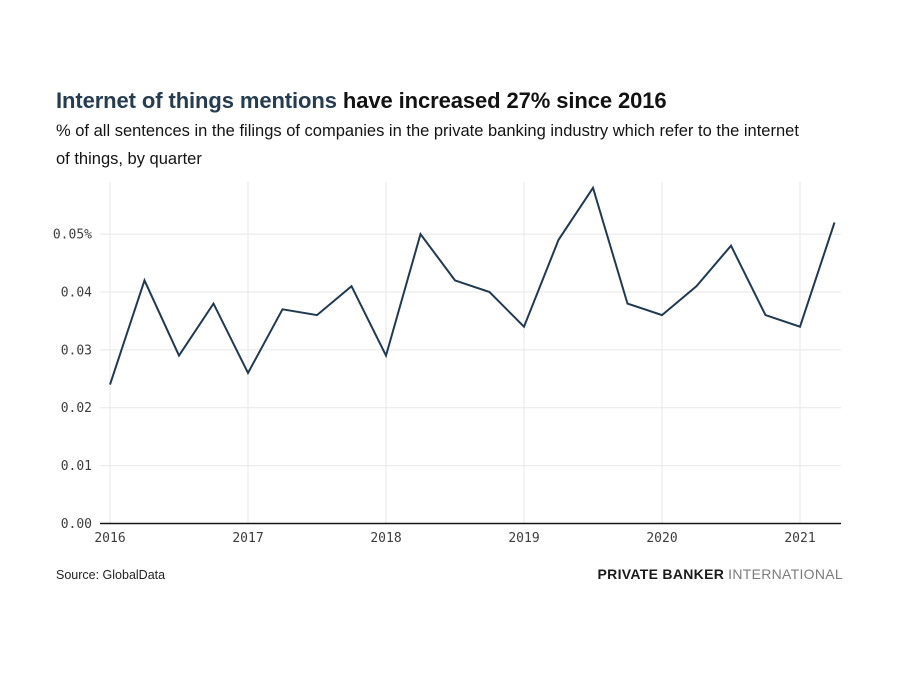  Describe the element at coordinates (661, 538) in the screenshot. I see `x-axis-tick-label: 2020` at that location.